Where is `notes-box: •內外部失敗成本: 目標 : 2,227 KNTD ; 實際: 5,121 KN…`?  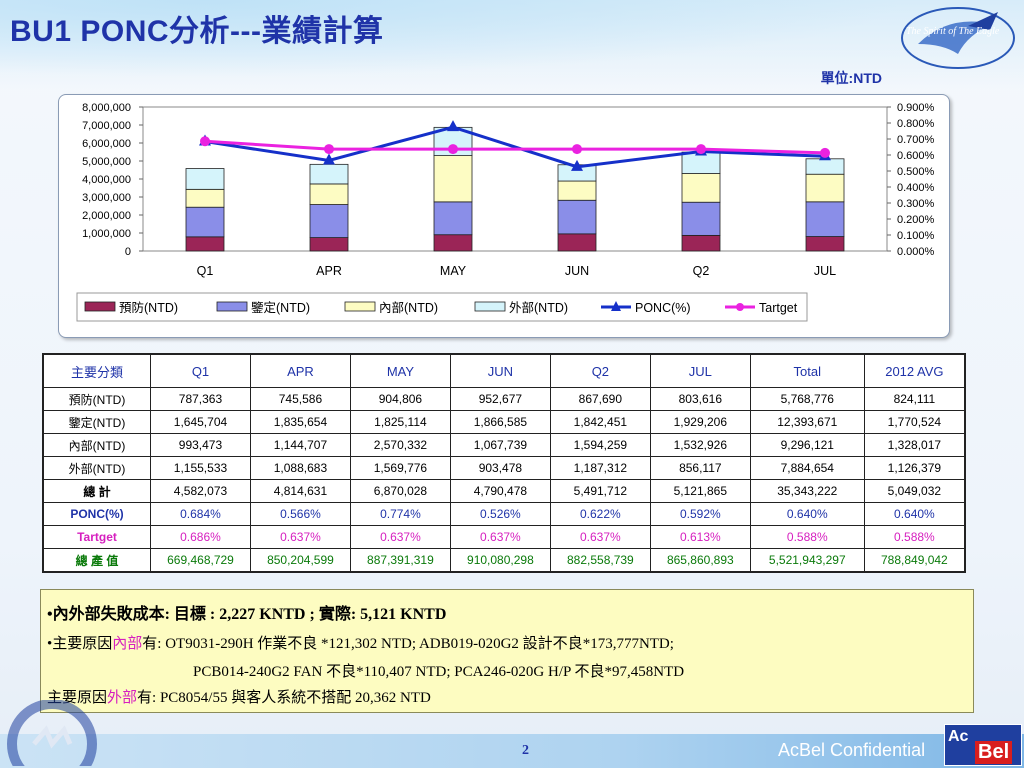
notes-box: •內外部失敗成本: 目標 : 2,227 KNTD ; 實際: 5,121 KN… is located at coordinates (507, 651).